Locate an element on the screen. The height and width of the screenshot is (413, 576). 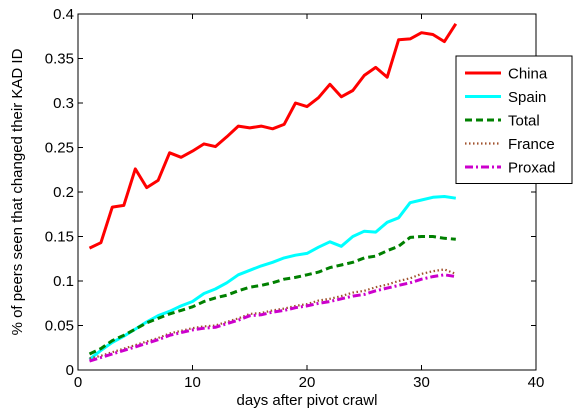
series-line-proxad is located at coordinates (273, 318).